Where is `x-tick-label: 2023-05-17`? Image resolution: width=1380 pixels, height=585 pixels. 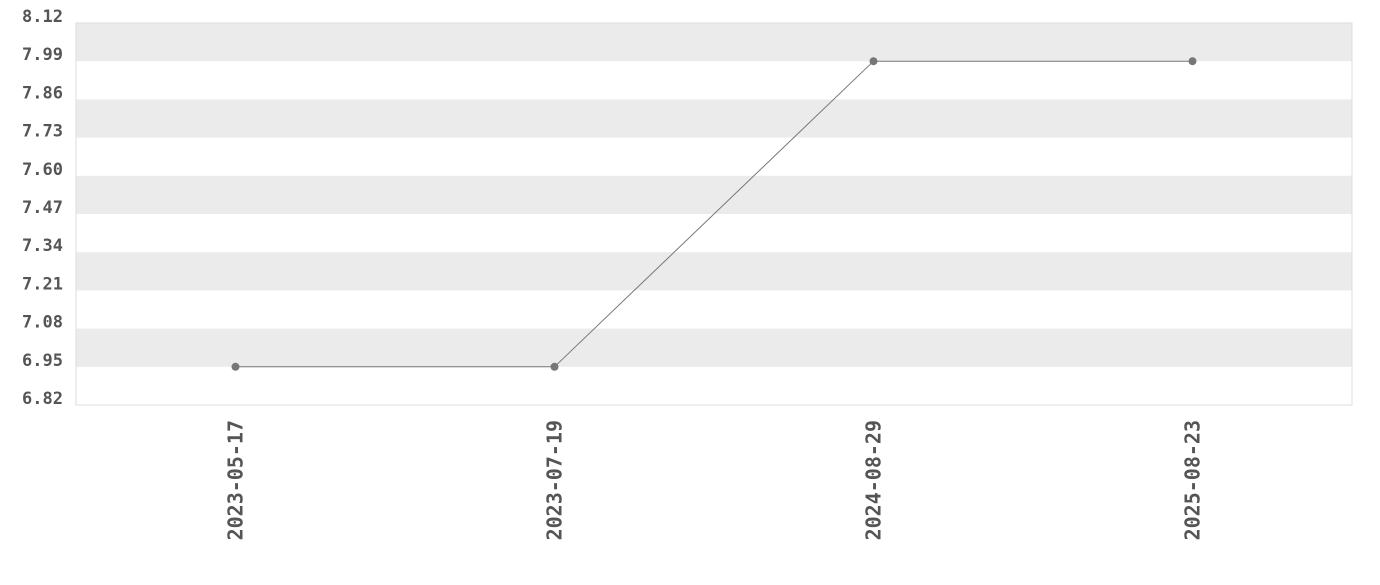 x-tick-label: 2023-05-17 is located at coordinates (236, 480).